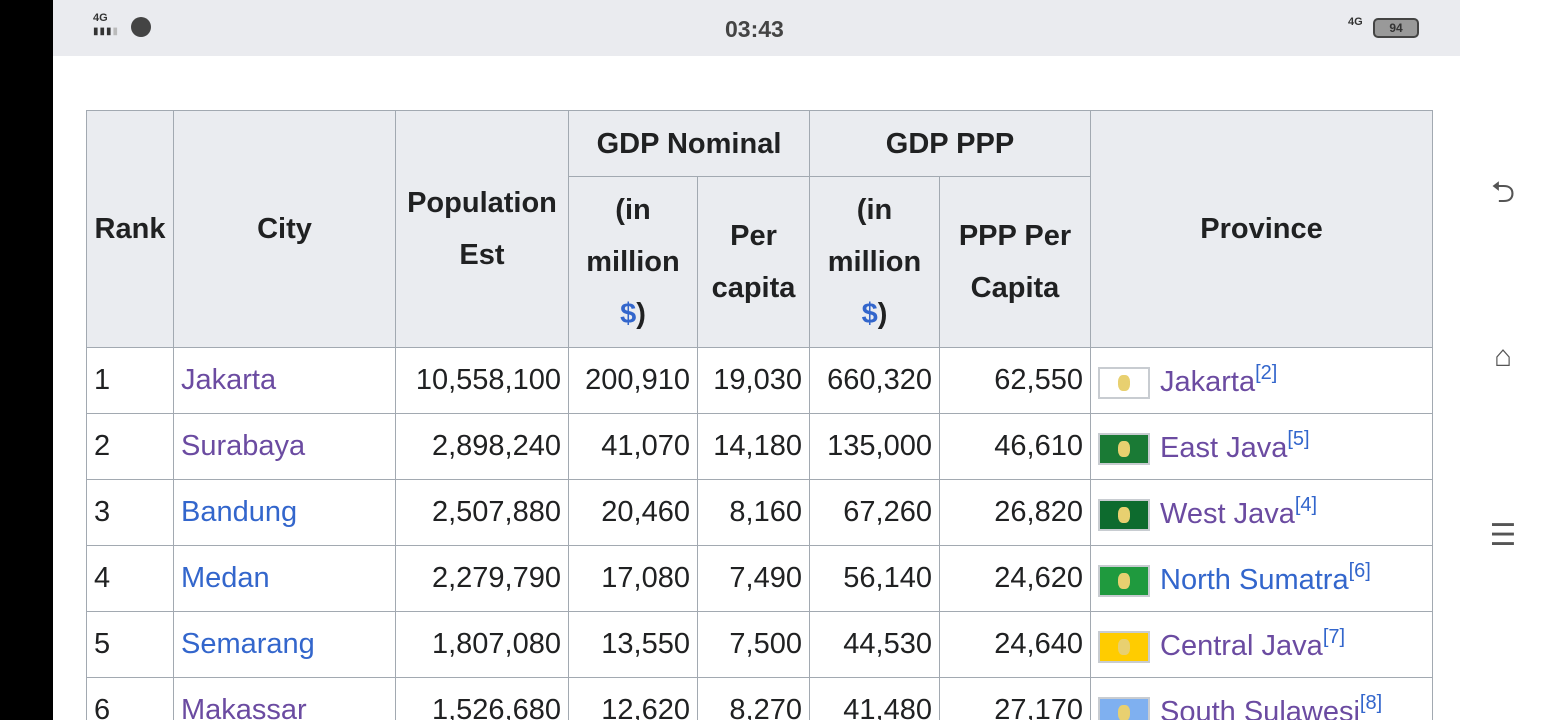 The height and width of the screenshot is (720, 1544). What do you see at coordinates (633, 446) in the screenshot?
I see `gdp-nominal: 41,070` at bounding box center [633, 446].